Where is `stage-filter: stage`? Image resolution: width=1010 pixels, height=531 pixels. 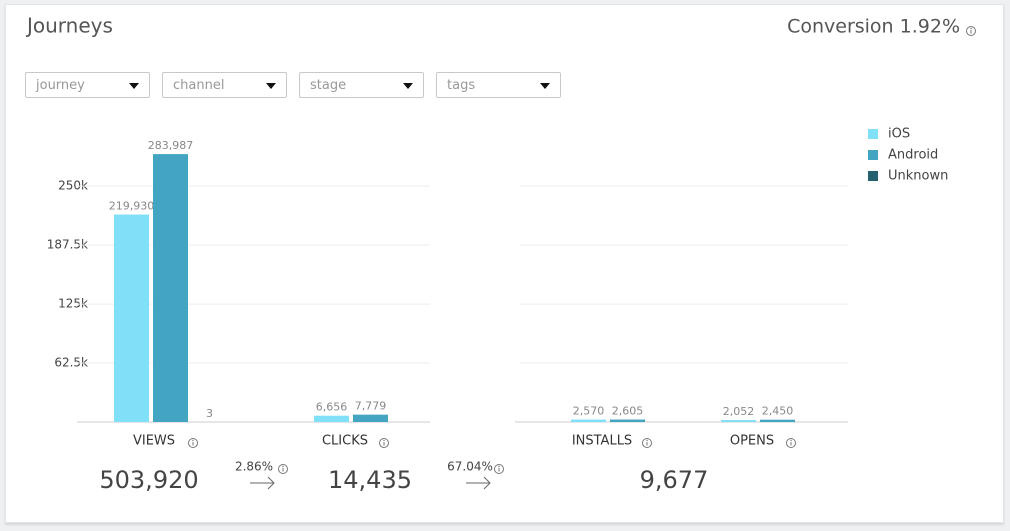 stage-filter: stage is located at coordinates (361, 85).